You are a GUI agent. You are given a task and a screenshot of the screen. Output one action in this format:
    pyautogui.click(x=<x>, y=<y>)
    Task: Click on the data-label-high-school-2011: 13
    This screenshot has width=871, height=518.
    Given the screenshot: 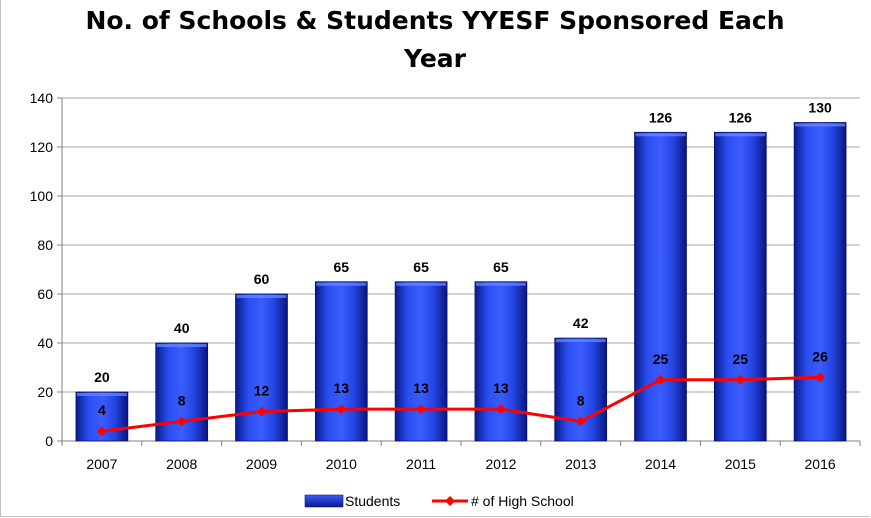 What is the action you would take?
    pyautogui.click(x=421, y=388)
    